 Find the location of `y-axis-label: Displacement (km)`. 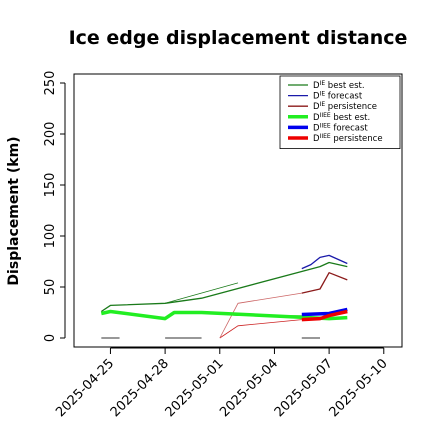

y-axis-label: Displacement (km) is located at coordinates (14, 210).